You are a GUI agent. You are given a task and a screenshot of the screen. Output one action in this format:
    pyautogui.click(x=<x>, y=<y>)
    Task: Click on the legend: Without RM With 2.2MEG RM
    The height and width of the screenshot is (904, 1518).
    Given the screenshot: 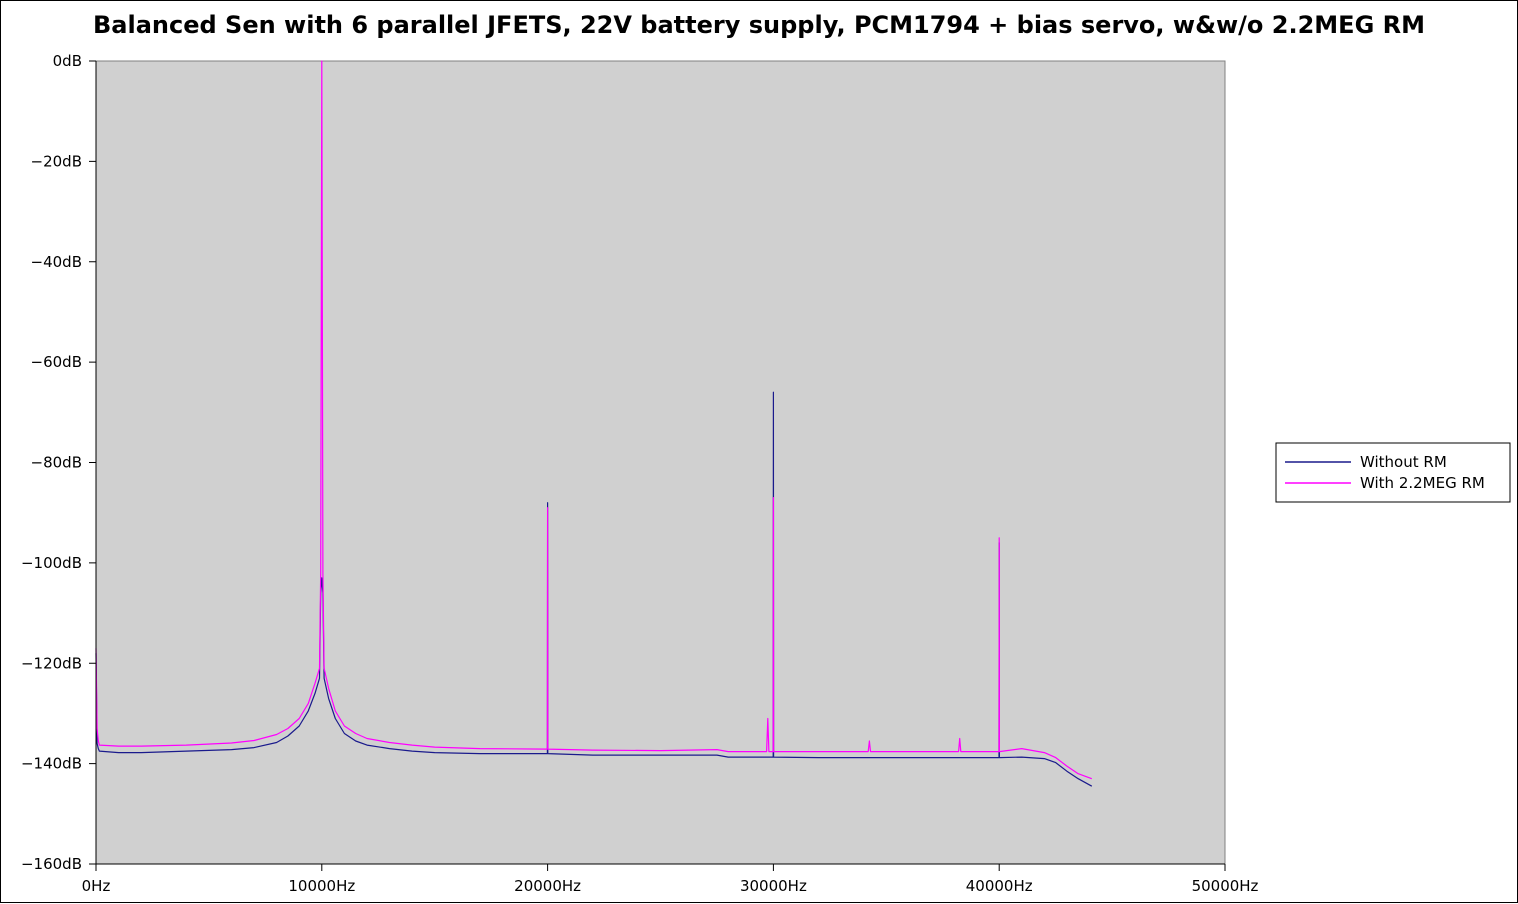 What is the action you would take?
    pyautogui.click(x=1393, y=472)
    